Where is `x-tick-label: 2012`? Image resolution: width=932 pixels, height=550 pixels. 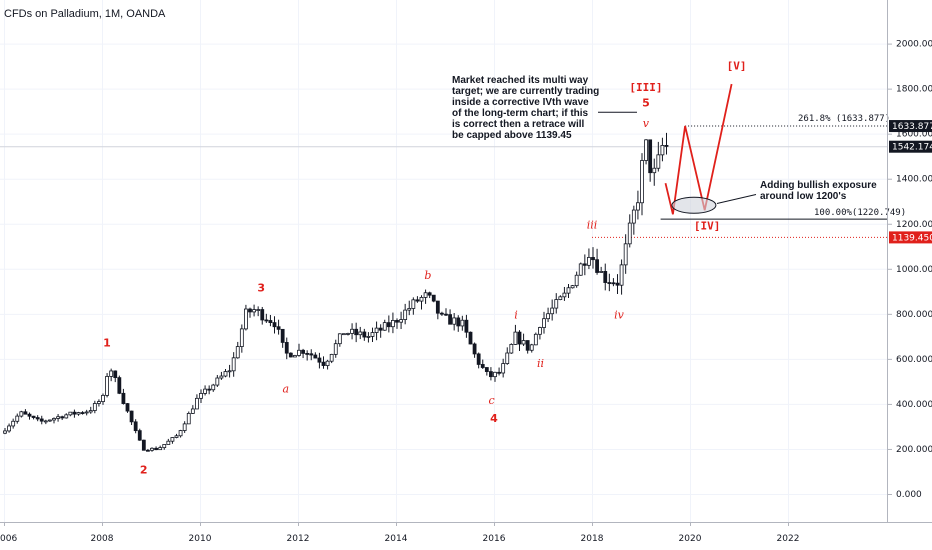 x-tick-label: 2012 is located at coordinates (298, 539).